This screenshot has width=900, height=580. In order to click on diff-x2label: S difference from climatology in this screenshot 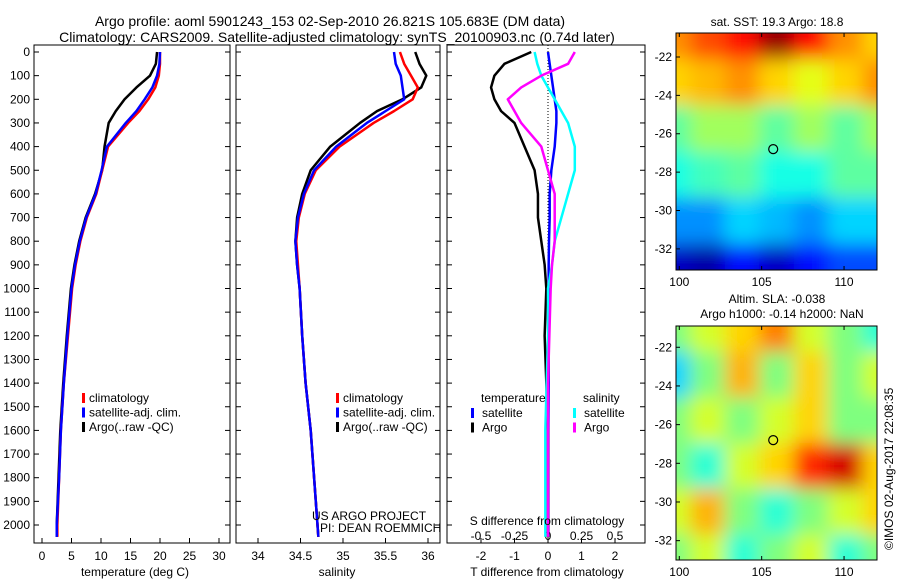, I will do `click(547, 521)`.